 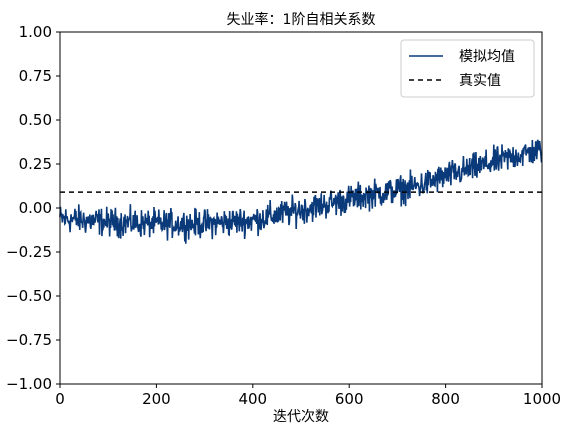 What do you see at coordinates (445, 399) in the screenshot?
I see `x-tick-label: 800` at bounding box center [445, 399].